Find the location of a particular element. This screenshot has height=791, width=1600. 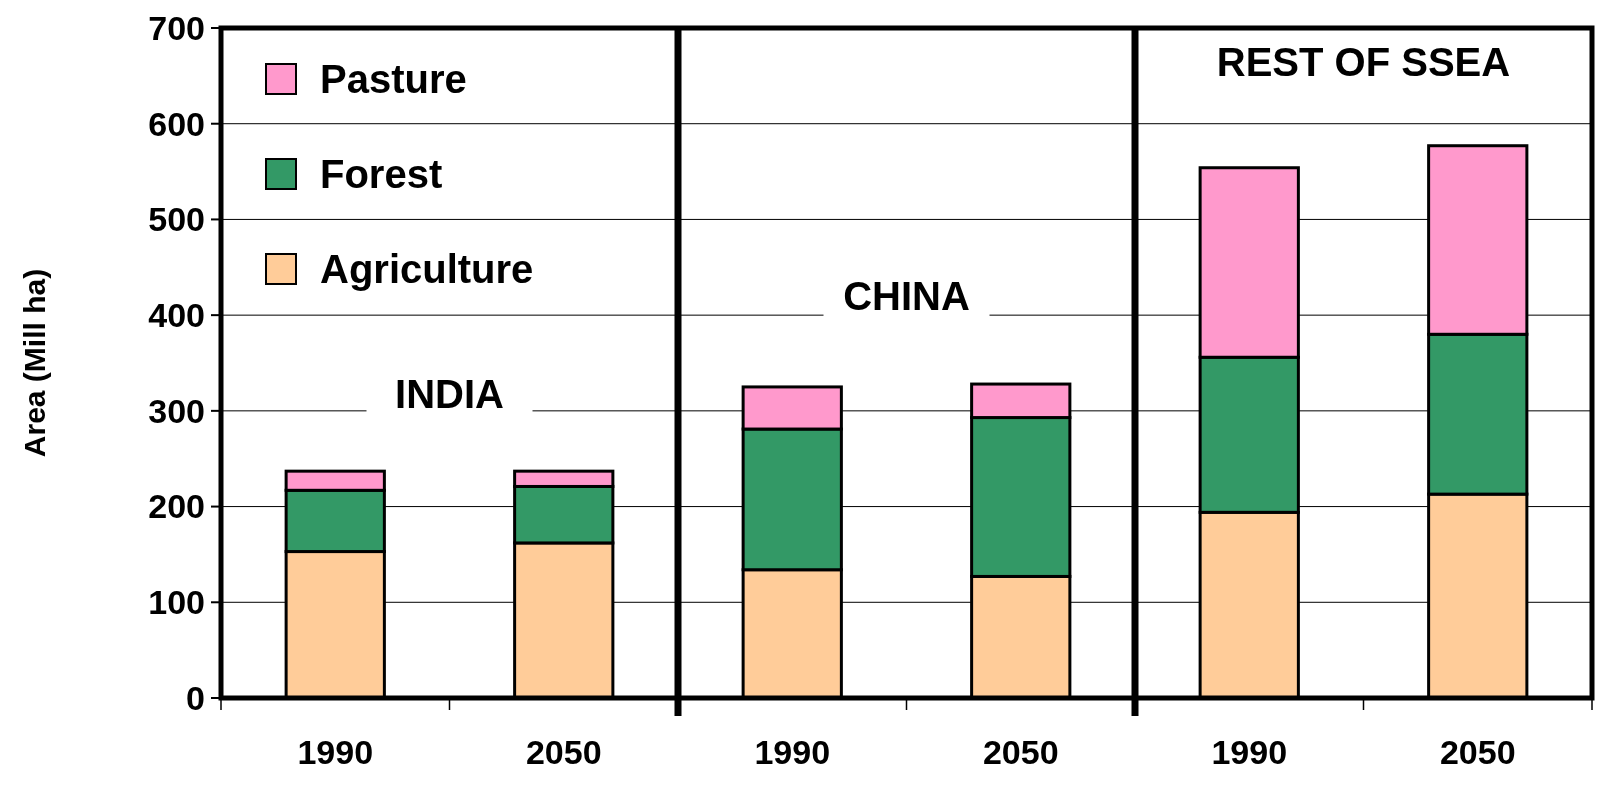

legend-label: Pasture is located at coordinates (393, 79).